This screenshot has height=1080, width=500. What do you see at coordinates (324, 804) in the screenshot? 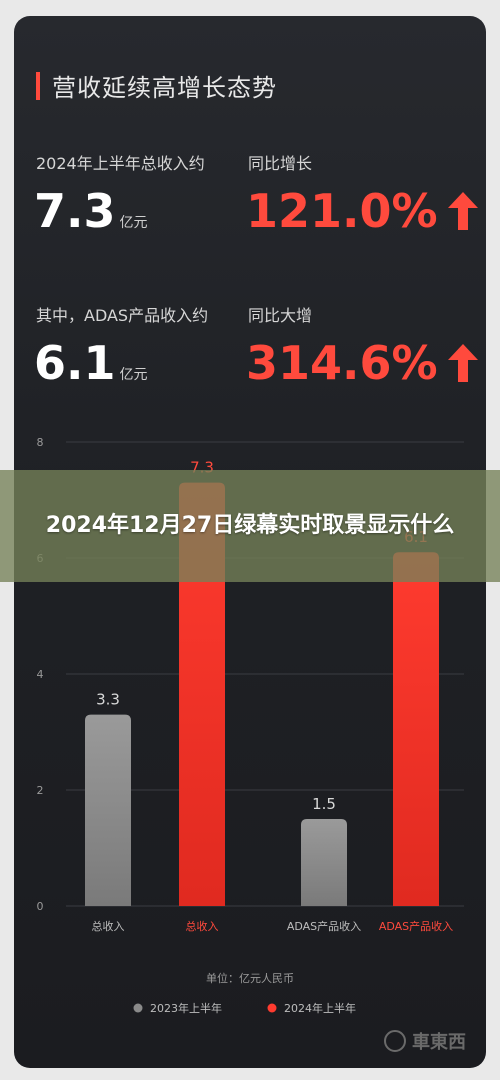
I see `bar-value-label: 1.5` at bounding box center [324, 804].